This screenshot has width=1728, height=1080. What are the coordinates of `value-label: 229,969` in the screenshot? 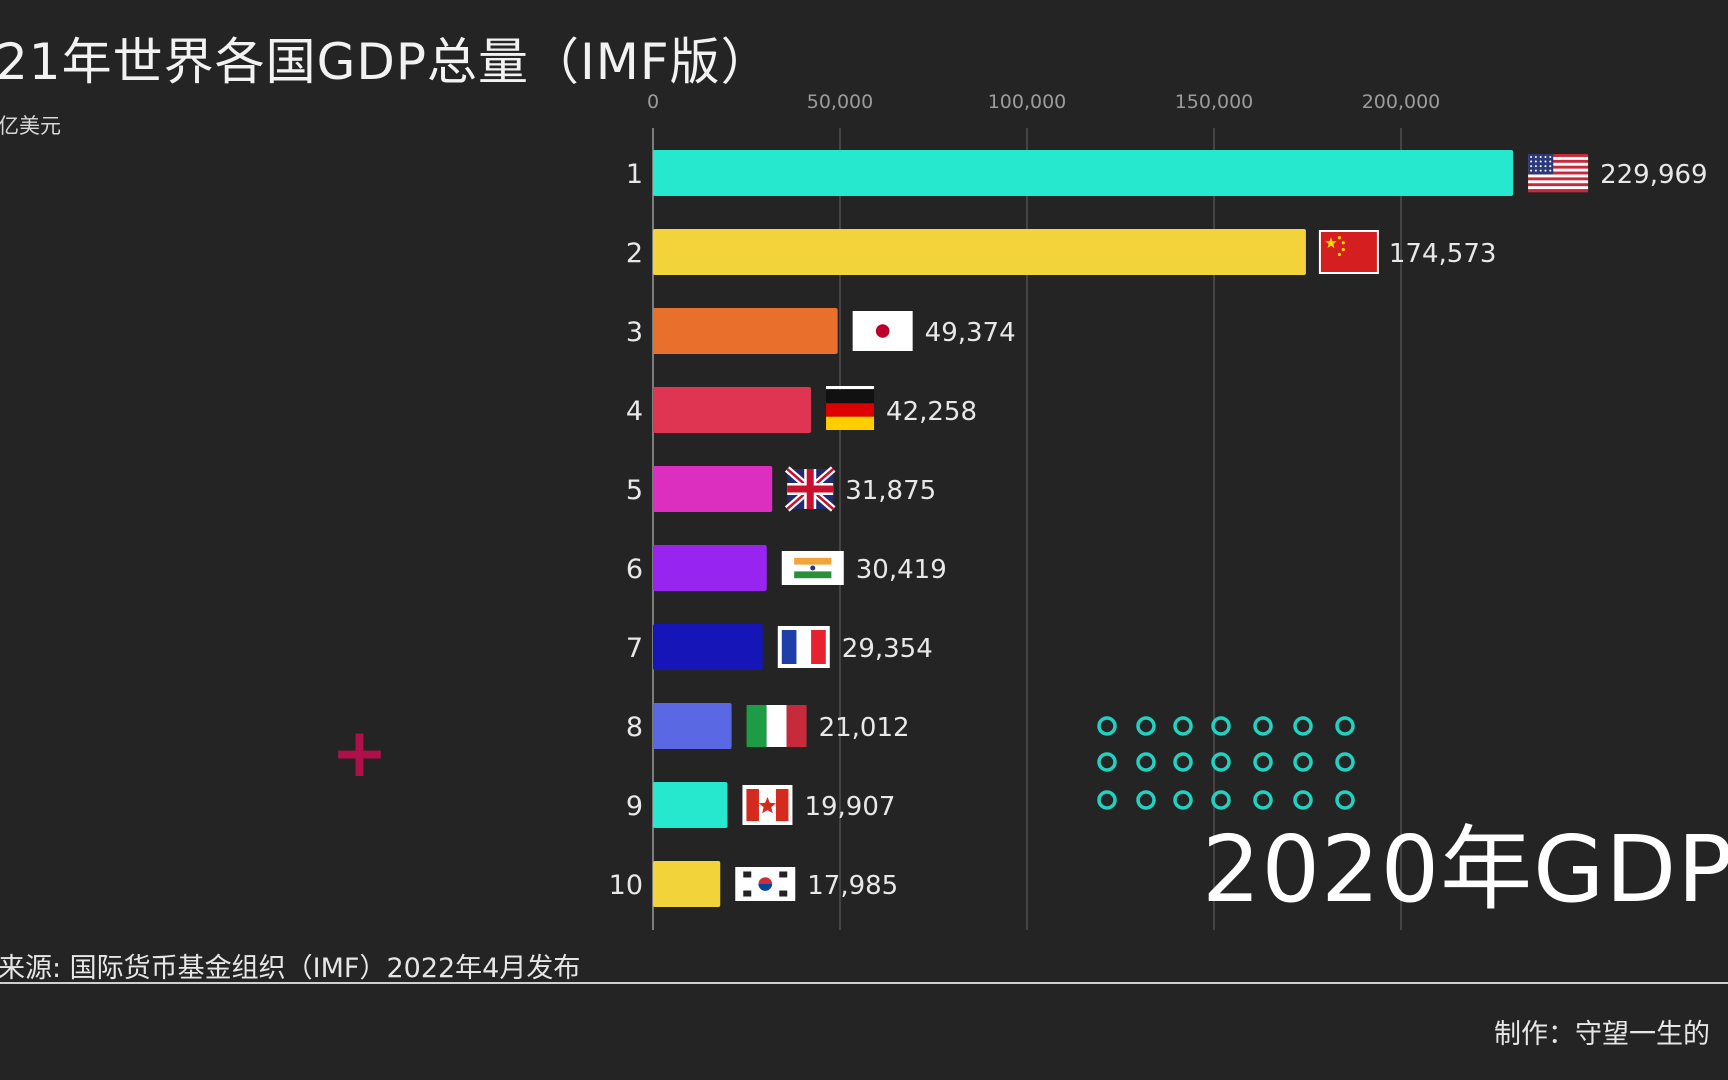 It's located at (1654, 175).